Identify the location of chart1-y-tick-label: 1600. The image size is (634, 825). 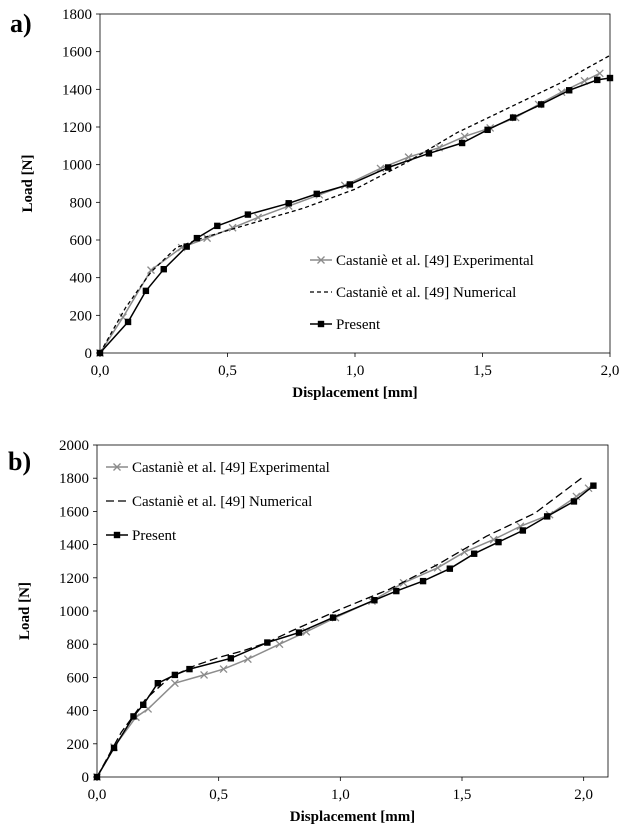
(74, 512).